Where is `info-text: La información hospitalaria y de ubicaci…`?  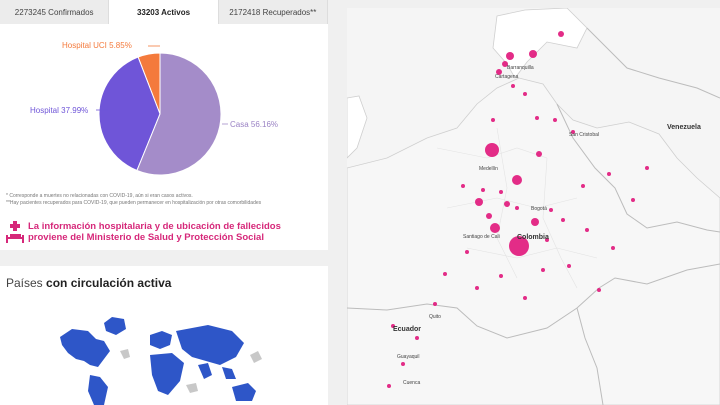
info-text: La información hospitalaria y de ubicaci… is located at coordinates (154, 232).